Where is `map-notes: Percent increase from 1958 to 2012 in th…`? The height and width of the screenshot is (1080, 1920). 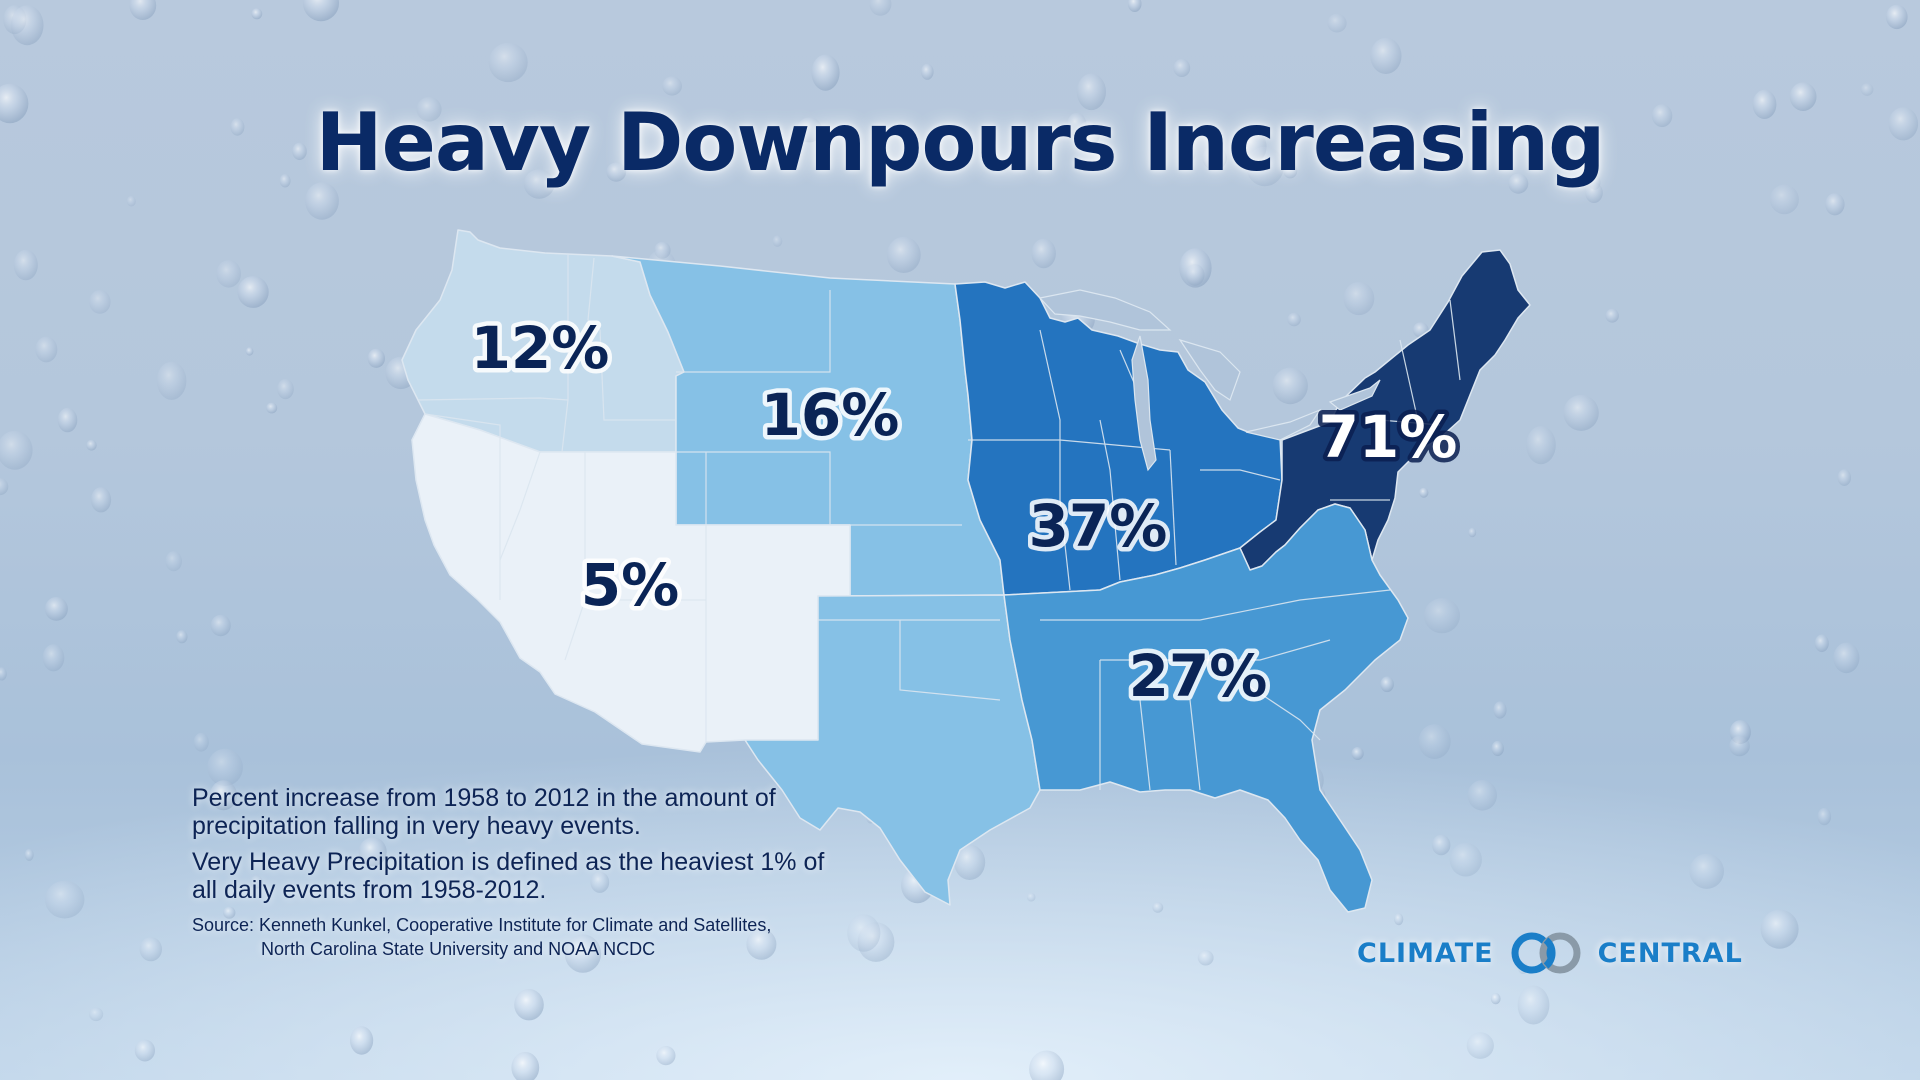
map-notes: Percent increase from 1958 to 2012 in th… is located at coordinates (532, 872).